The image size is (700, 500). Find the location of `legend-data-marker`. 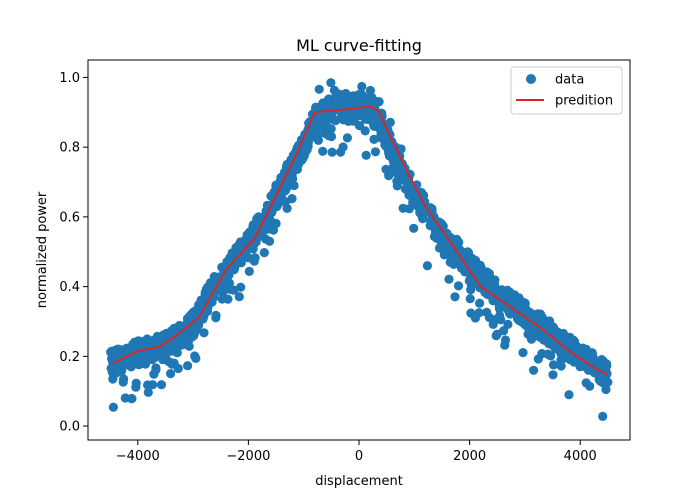

legend-data-marker is located at coordinates (531, 79).